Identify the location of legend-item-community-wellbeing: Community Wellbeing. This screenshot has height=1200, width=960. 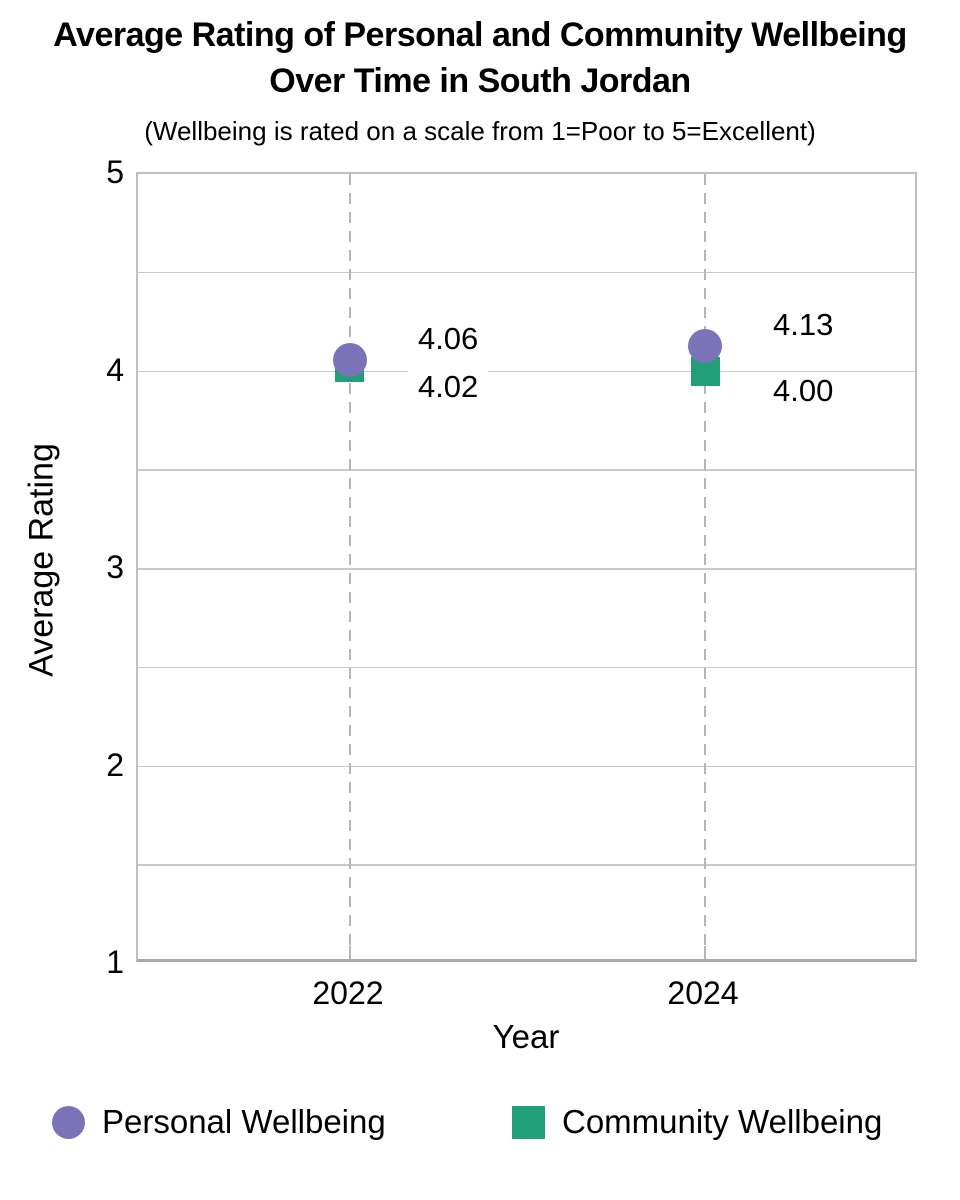
(697, 1122).